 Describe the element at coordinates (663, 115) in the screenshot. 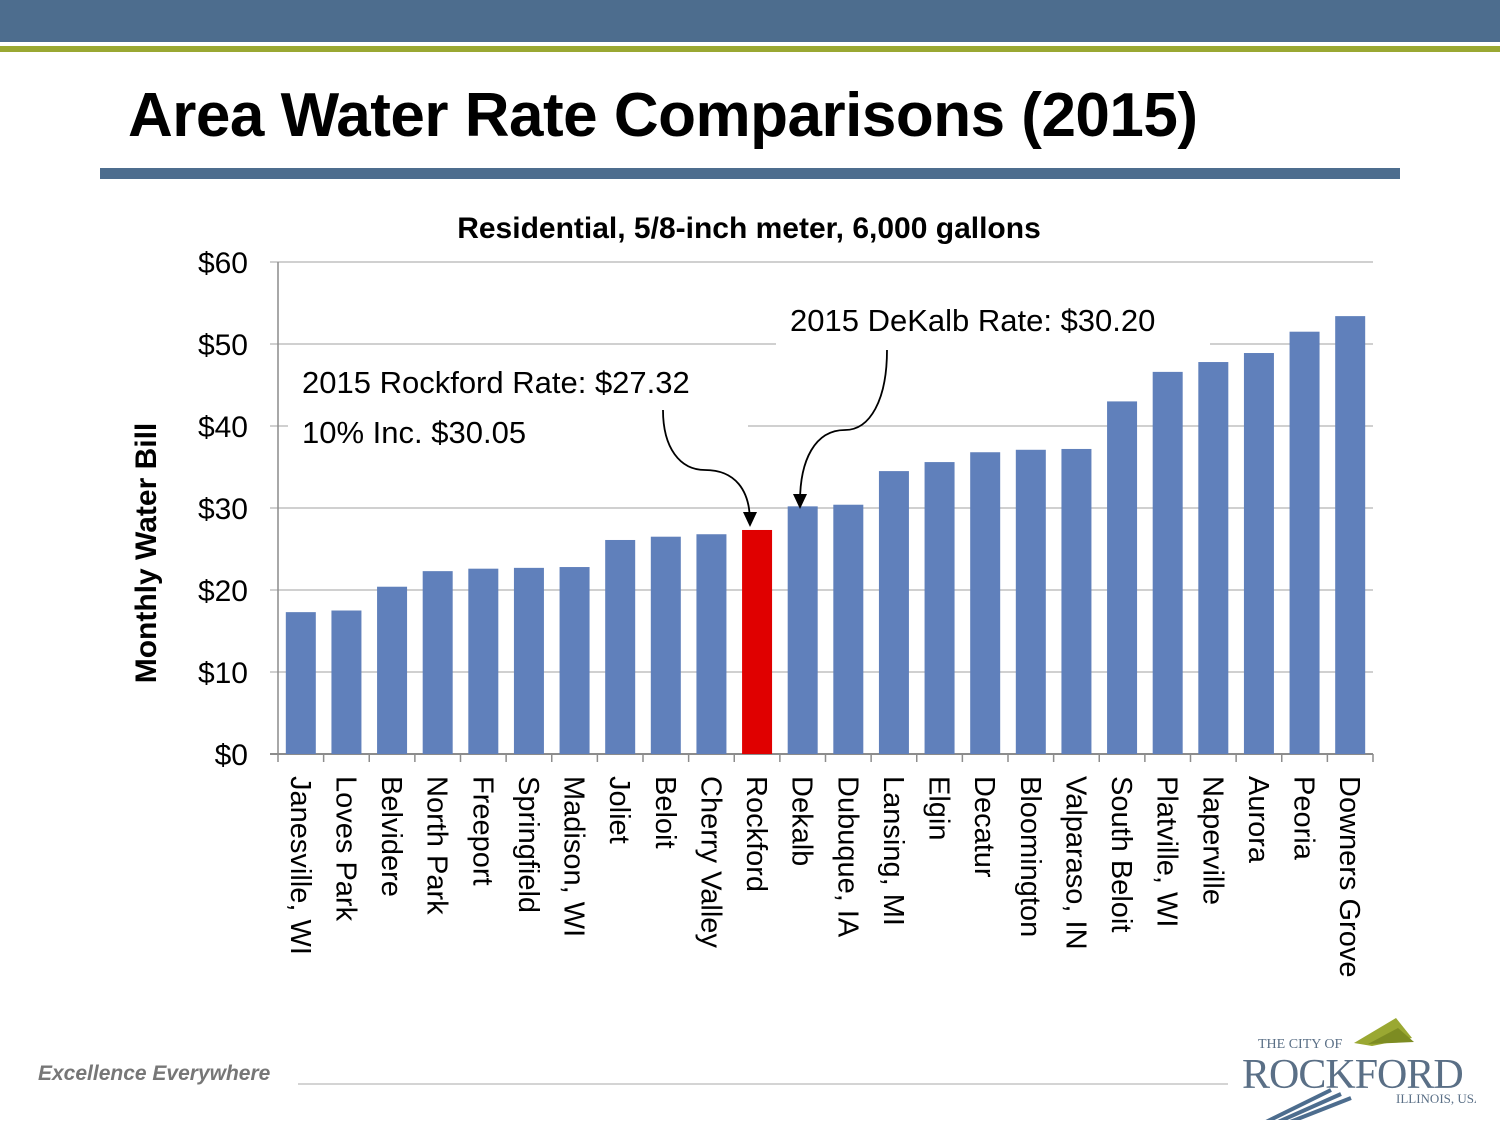

I see `slide-title: Area Water Rate Comparisons (2015)` at that location.